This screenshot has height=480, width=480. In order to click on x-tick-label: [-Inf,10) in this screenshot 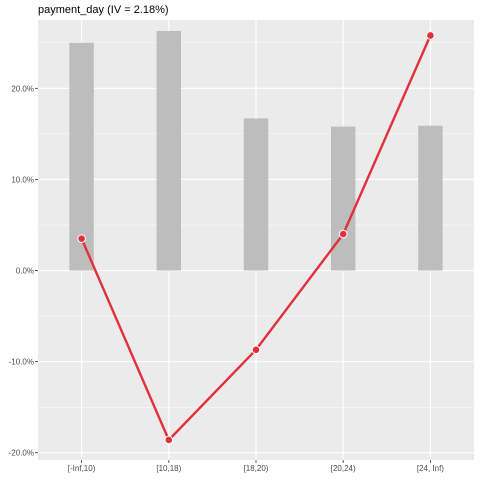, I will do `click(82, 468)`.